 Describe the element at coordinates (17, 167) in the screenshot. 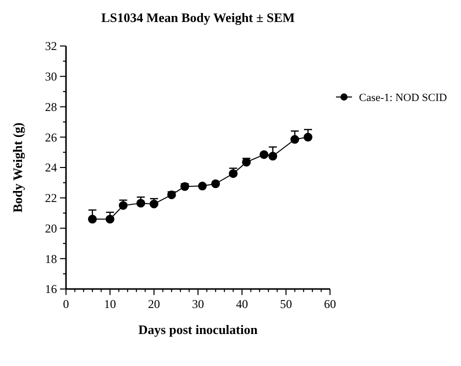

I see `y-axis-title: Body Weight (g)` at that location.